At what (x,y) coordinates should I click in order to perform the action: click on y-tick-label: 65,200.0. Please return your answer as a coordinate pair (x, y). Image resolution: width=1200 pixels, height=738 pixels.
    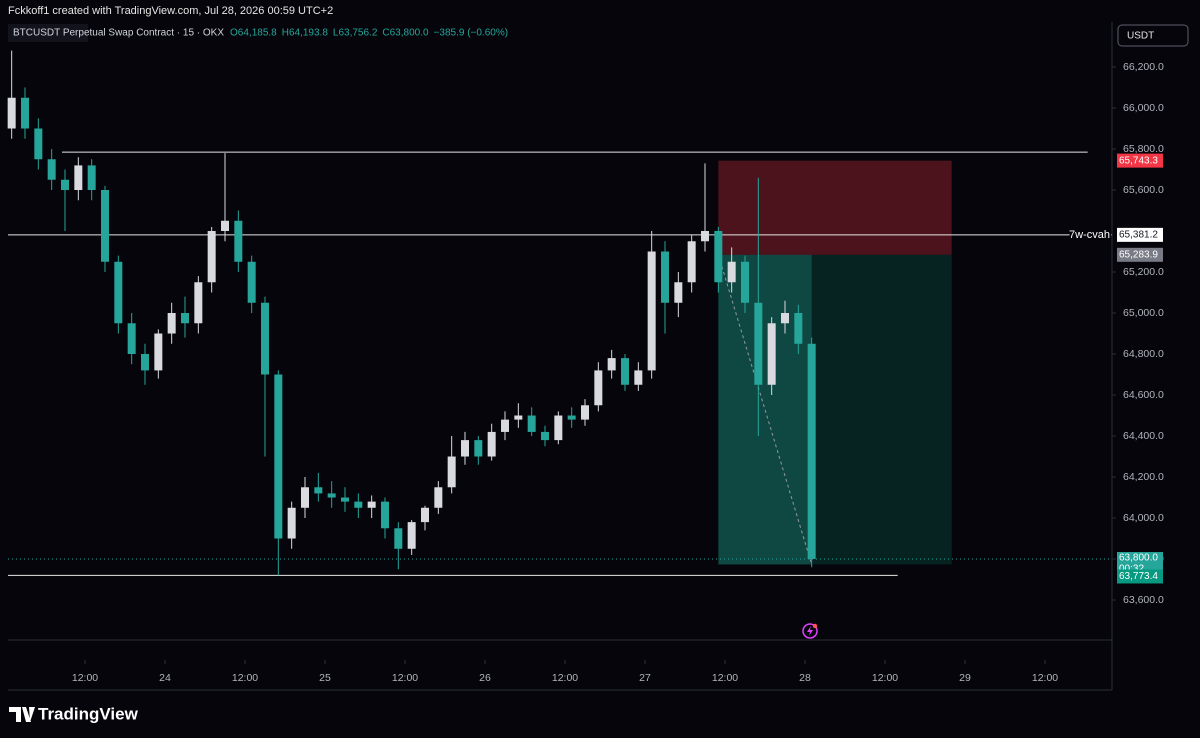
    Looking at the image, I should click on (1143, 272).